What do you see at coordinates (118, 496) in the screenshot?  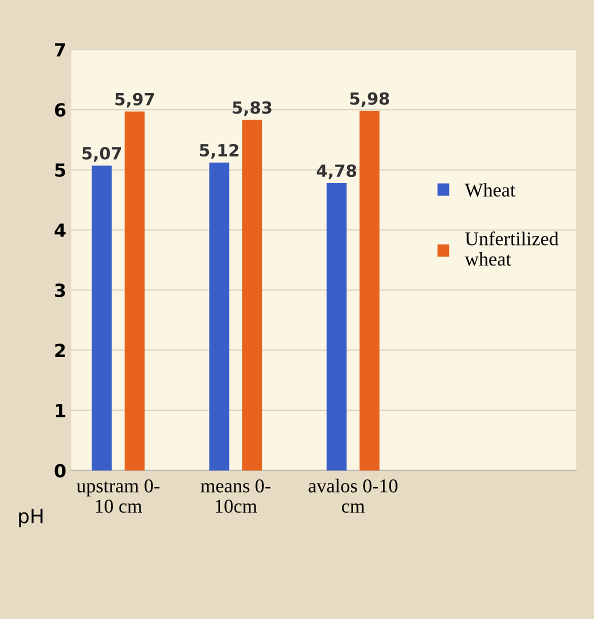 I see `x-tick-label: upstram 0- 10 cm` at bounding box center [118, 496].